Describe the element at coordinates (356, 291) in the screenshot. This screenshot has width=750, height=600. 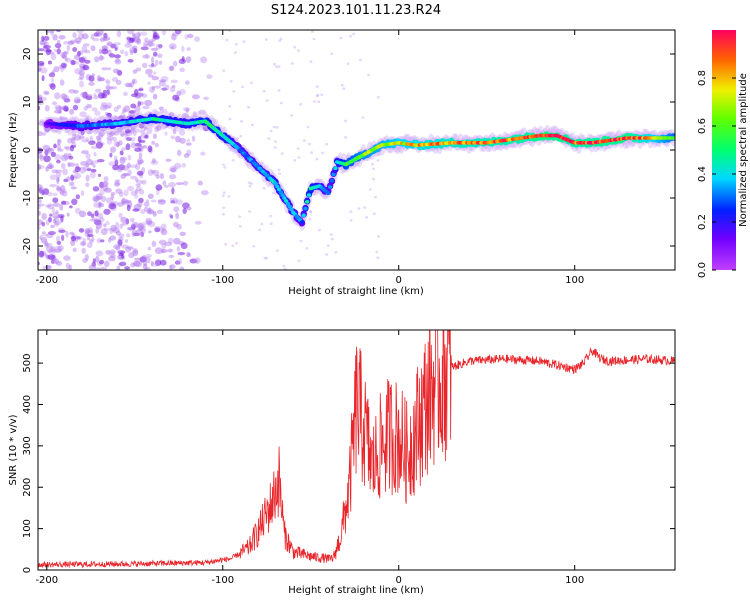
I see `spectrogram-x-label: Height of straight line (km)` at that location.